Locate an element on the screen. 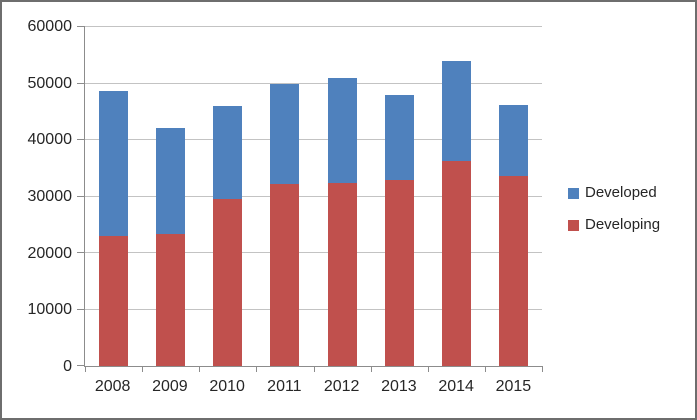 Image resolution: width=697 pixels, height=420 pixels. y-axis-label-40000: 40000 is located at coordinates (50, 140).